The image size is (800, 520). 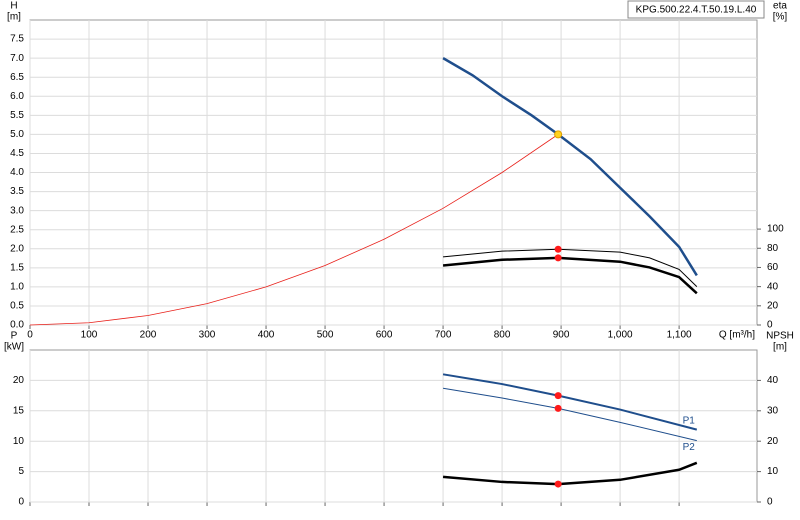 I want to click on chart-title: KPG.500.22.4.T.50.19.L.40, so click(x=696, y=10).